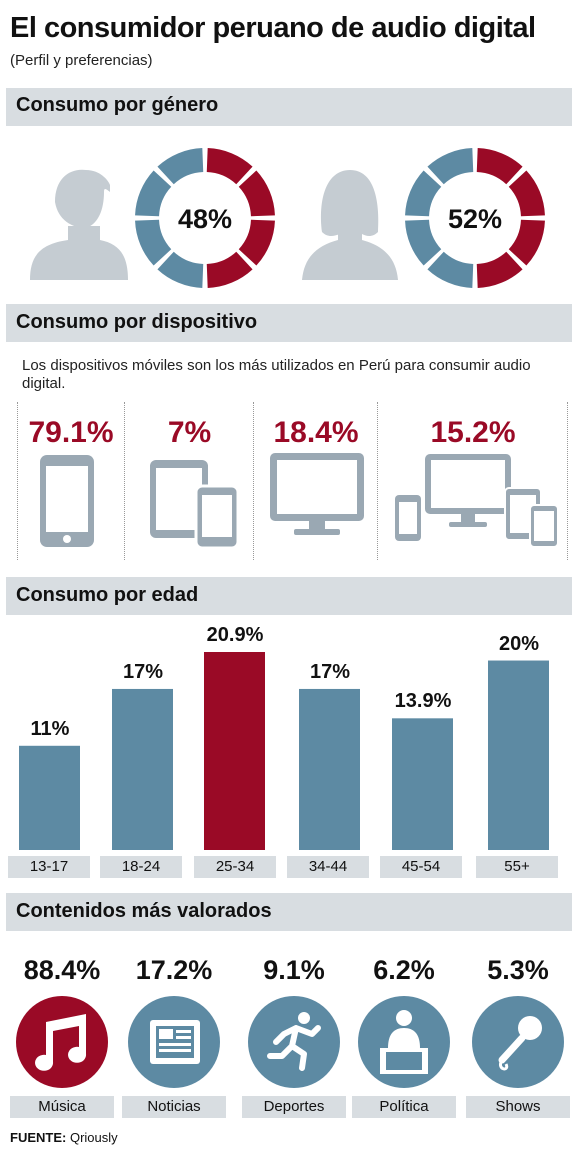 The height and width of the screenshot is (1158, 581). Describe the element at coordinates (235, 867) in the screenshot. I see `age-category-label: 25-34` at that location.